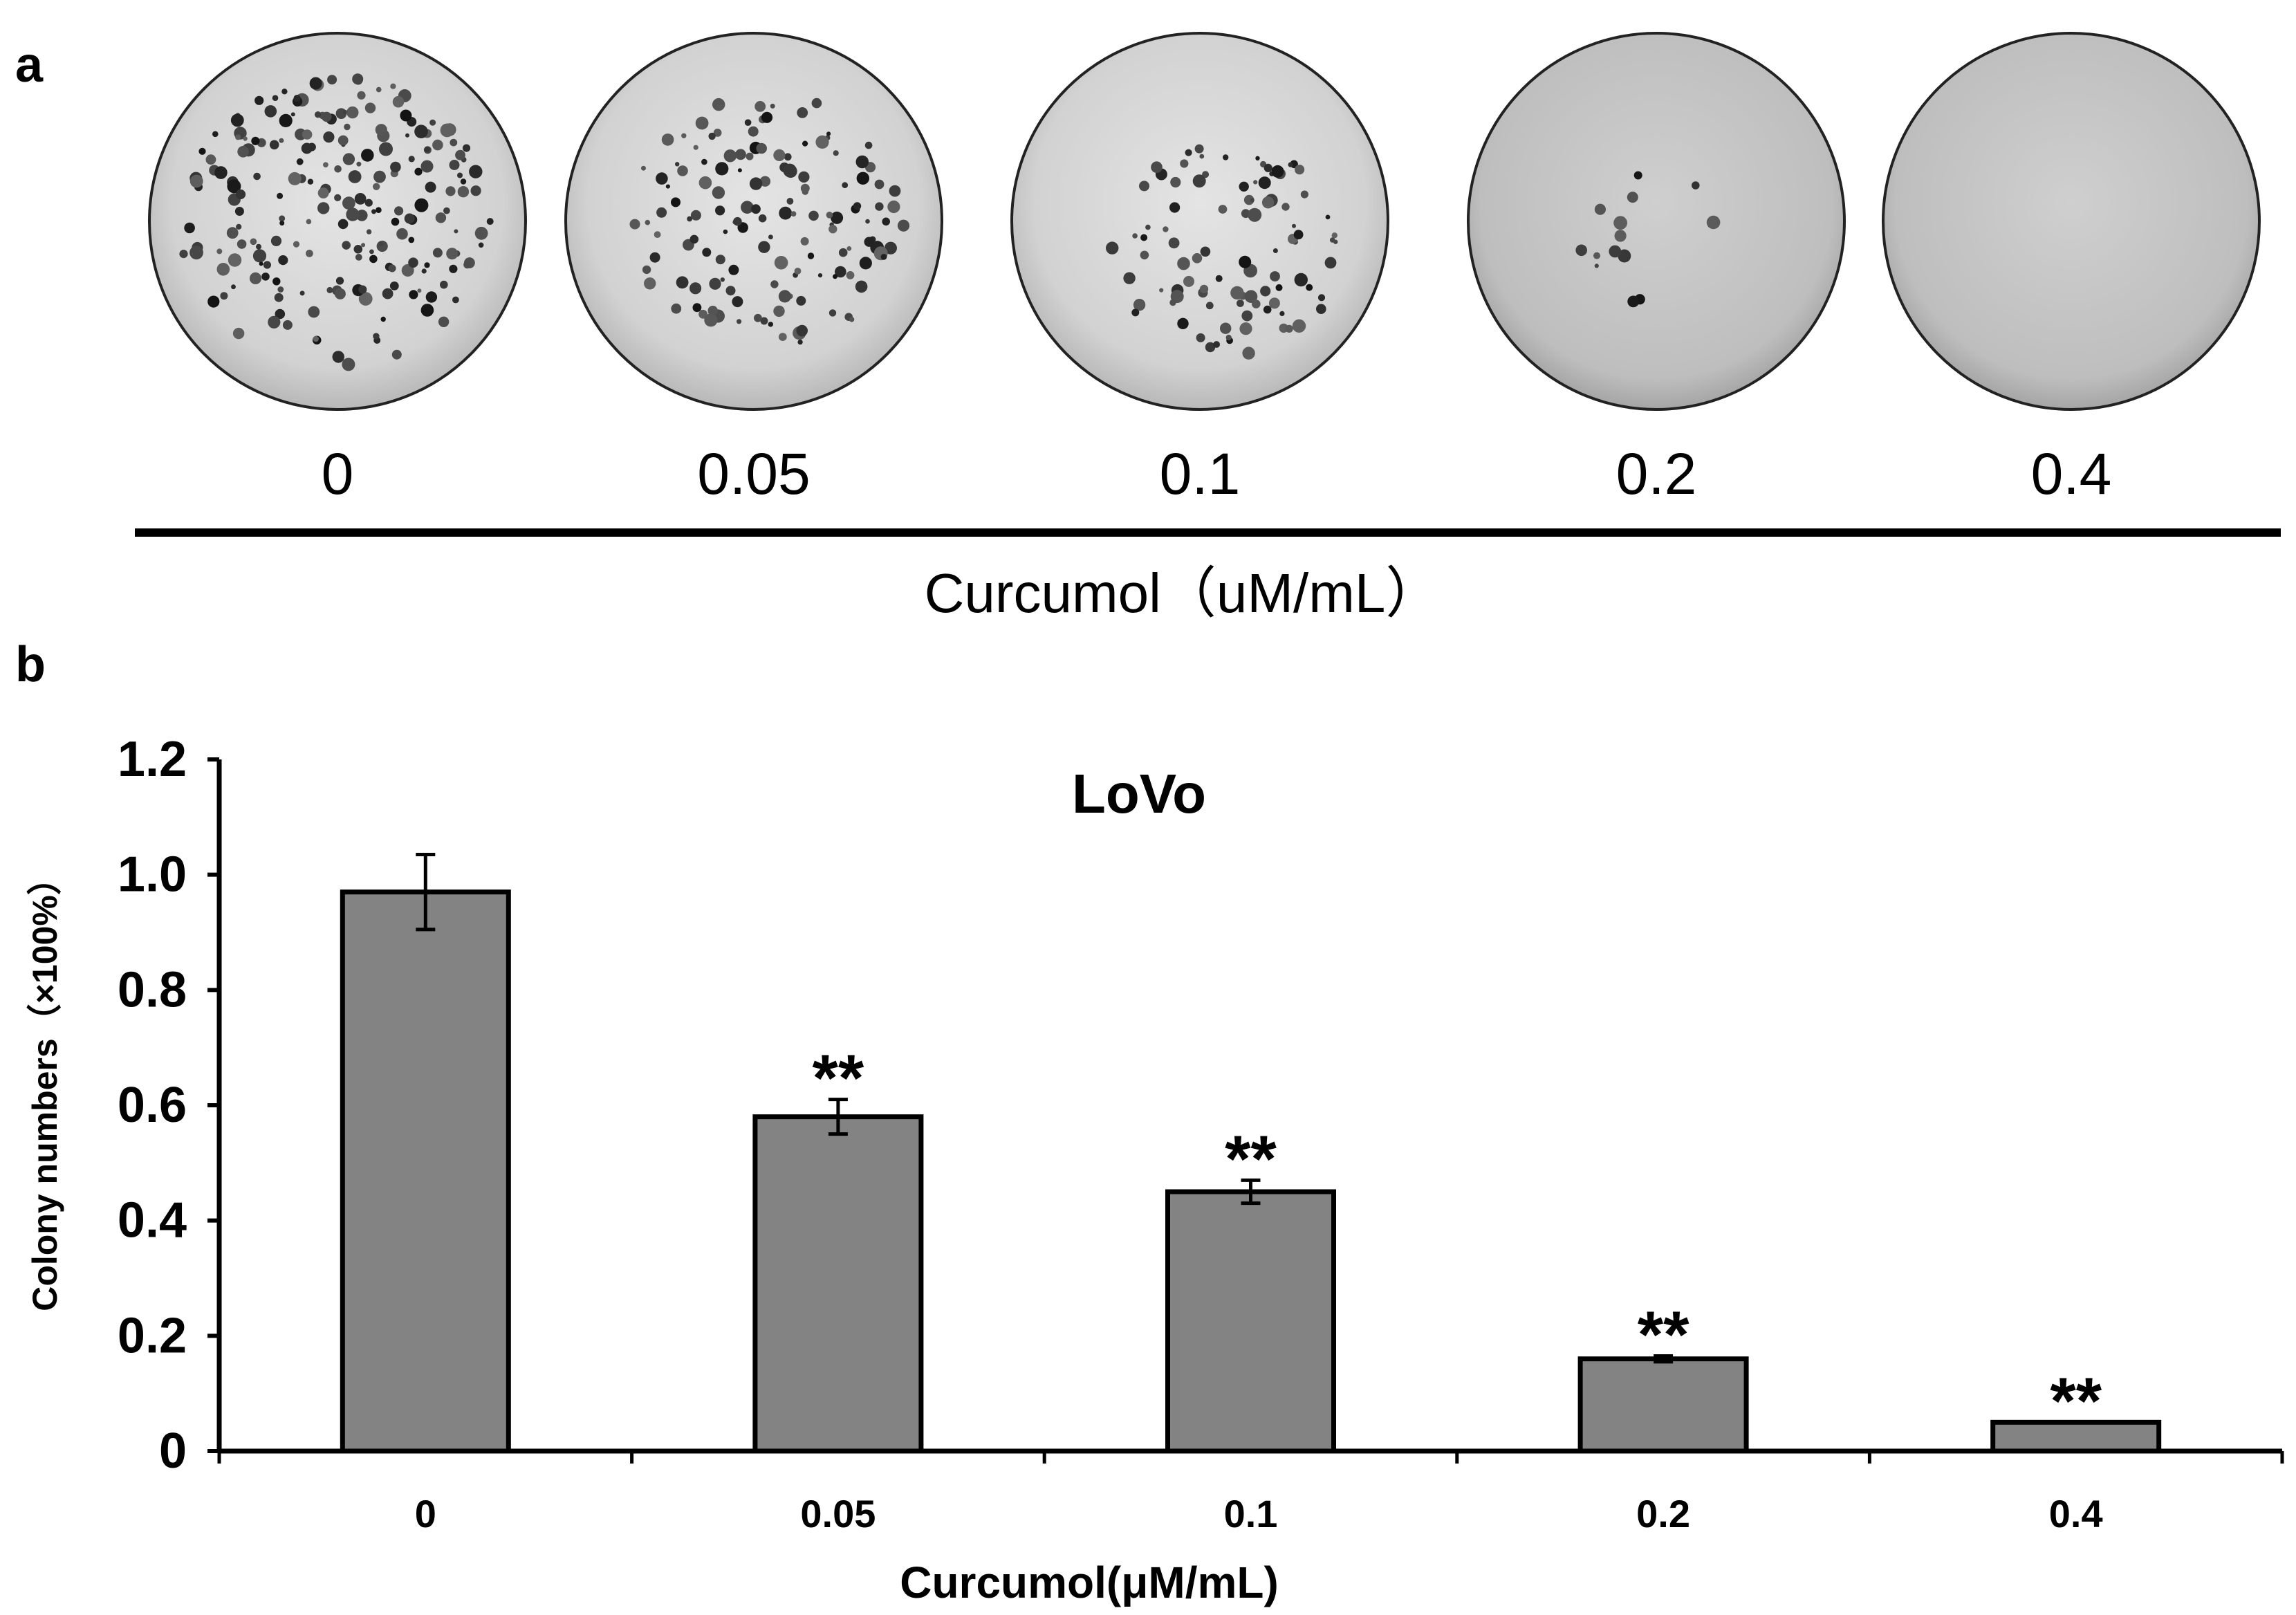 This screenshot has height=1615, width=2296. I want to click on panel-b-label: b, so click(31, 664).